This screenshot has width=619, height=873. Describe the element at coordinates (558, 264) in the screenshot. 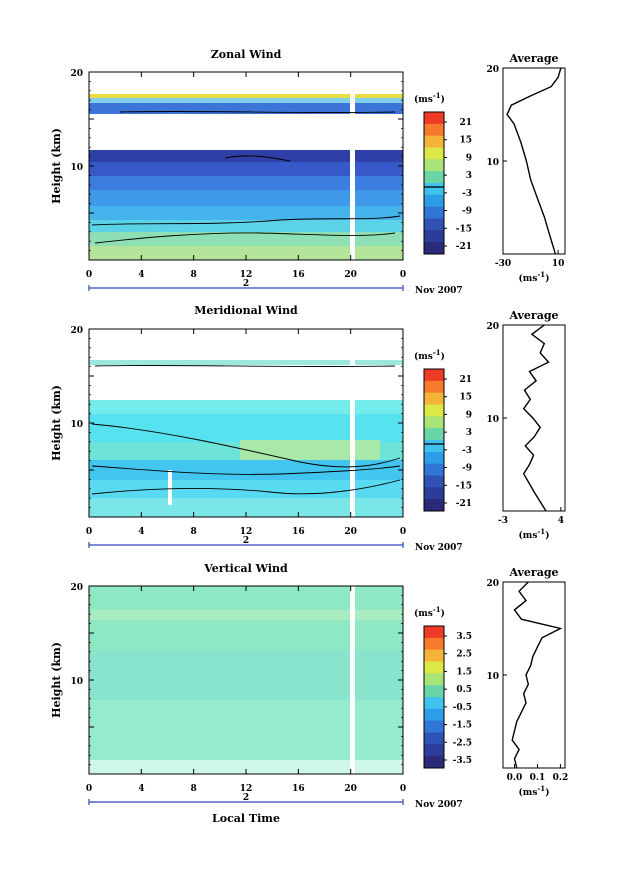

I see `profile-x-tick-label: 10` at that location.